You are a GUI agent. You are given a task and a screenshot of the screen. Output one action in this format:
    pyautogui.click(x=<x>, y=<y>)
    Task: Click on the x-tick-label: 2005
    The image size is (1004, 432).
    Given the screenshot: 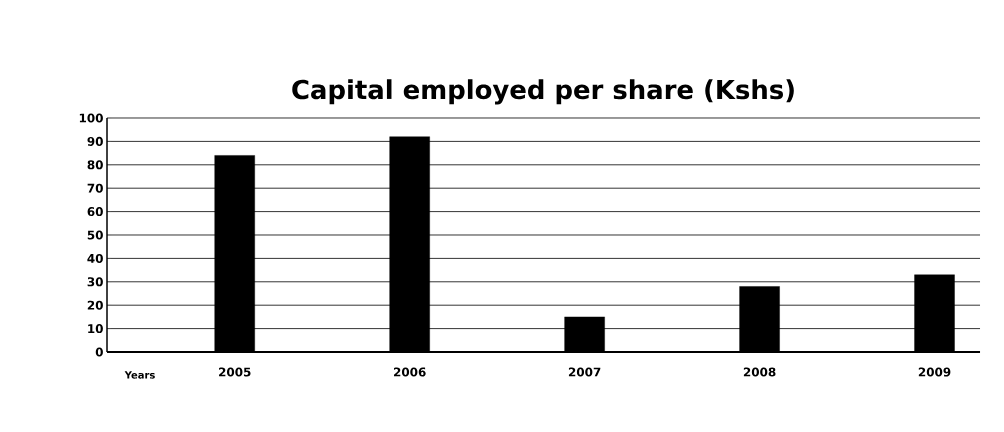 What is the action you would take?
    pyautogui.click(x=235, y=372)
    